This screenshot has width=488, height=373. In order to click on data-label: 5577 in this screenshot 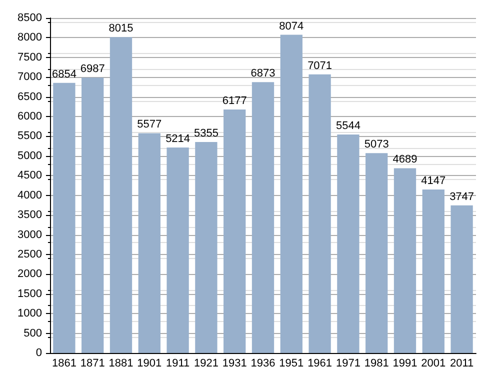, I will do `click(149, 124)`.